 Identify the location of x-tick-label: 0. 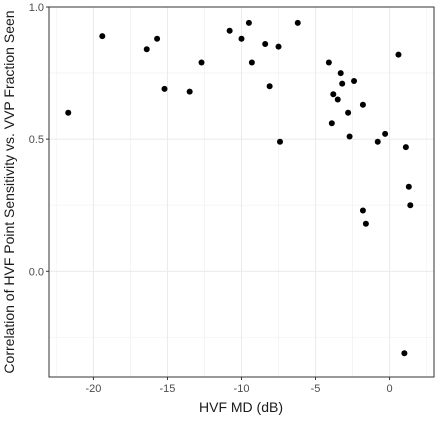
(390, 389).